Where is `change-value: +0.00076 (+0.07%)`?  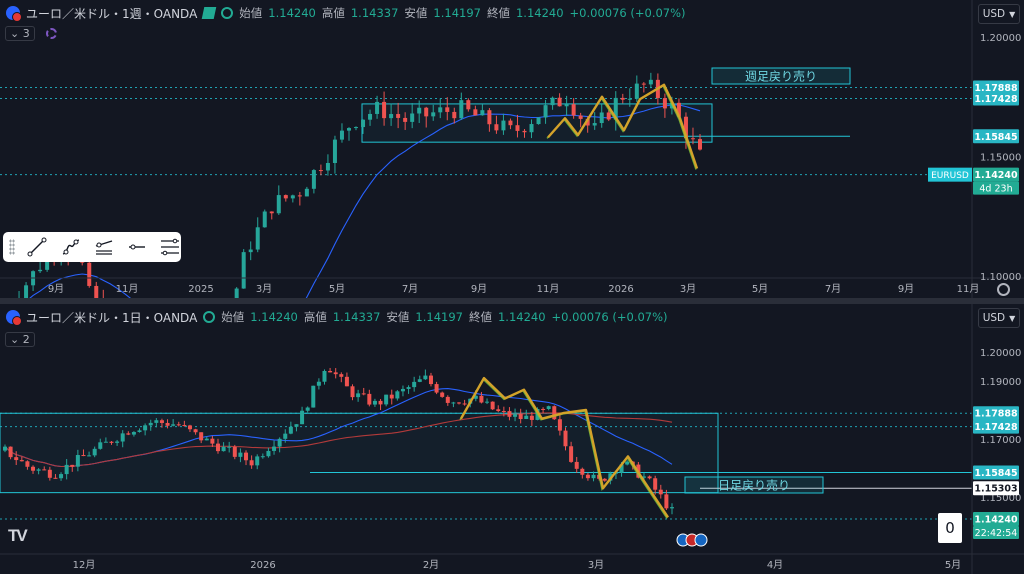 change-value: +0.00076 (+0.07%) is located at coordinates (609, 317).